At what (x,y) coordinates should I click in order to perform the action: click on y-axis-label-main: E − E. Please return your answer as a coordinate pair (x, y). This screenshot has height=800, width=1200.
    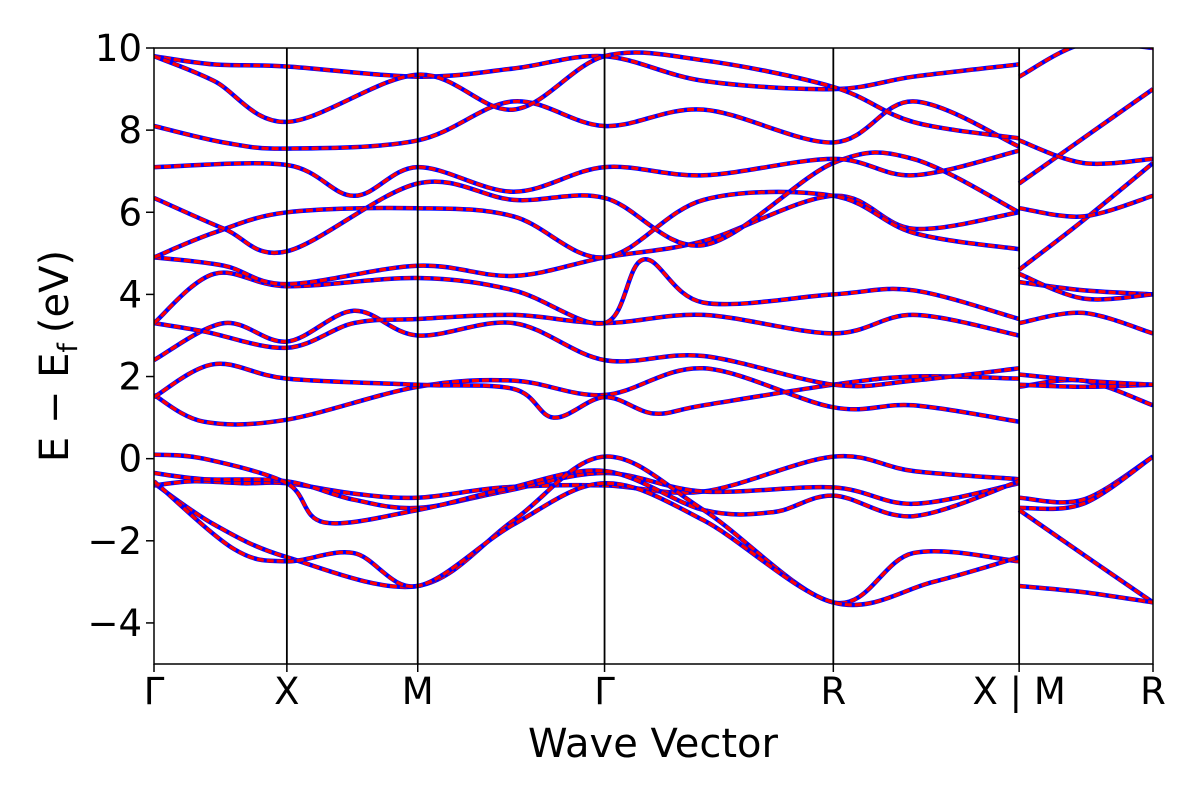
    Looking at the image, I should click on (55, 408).